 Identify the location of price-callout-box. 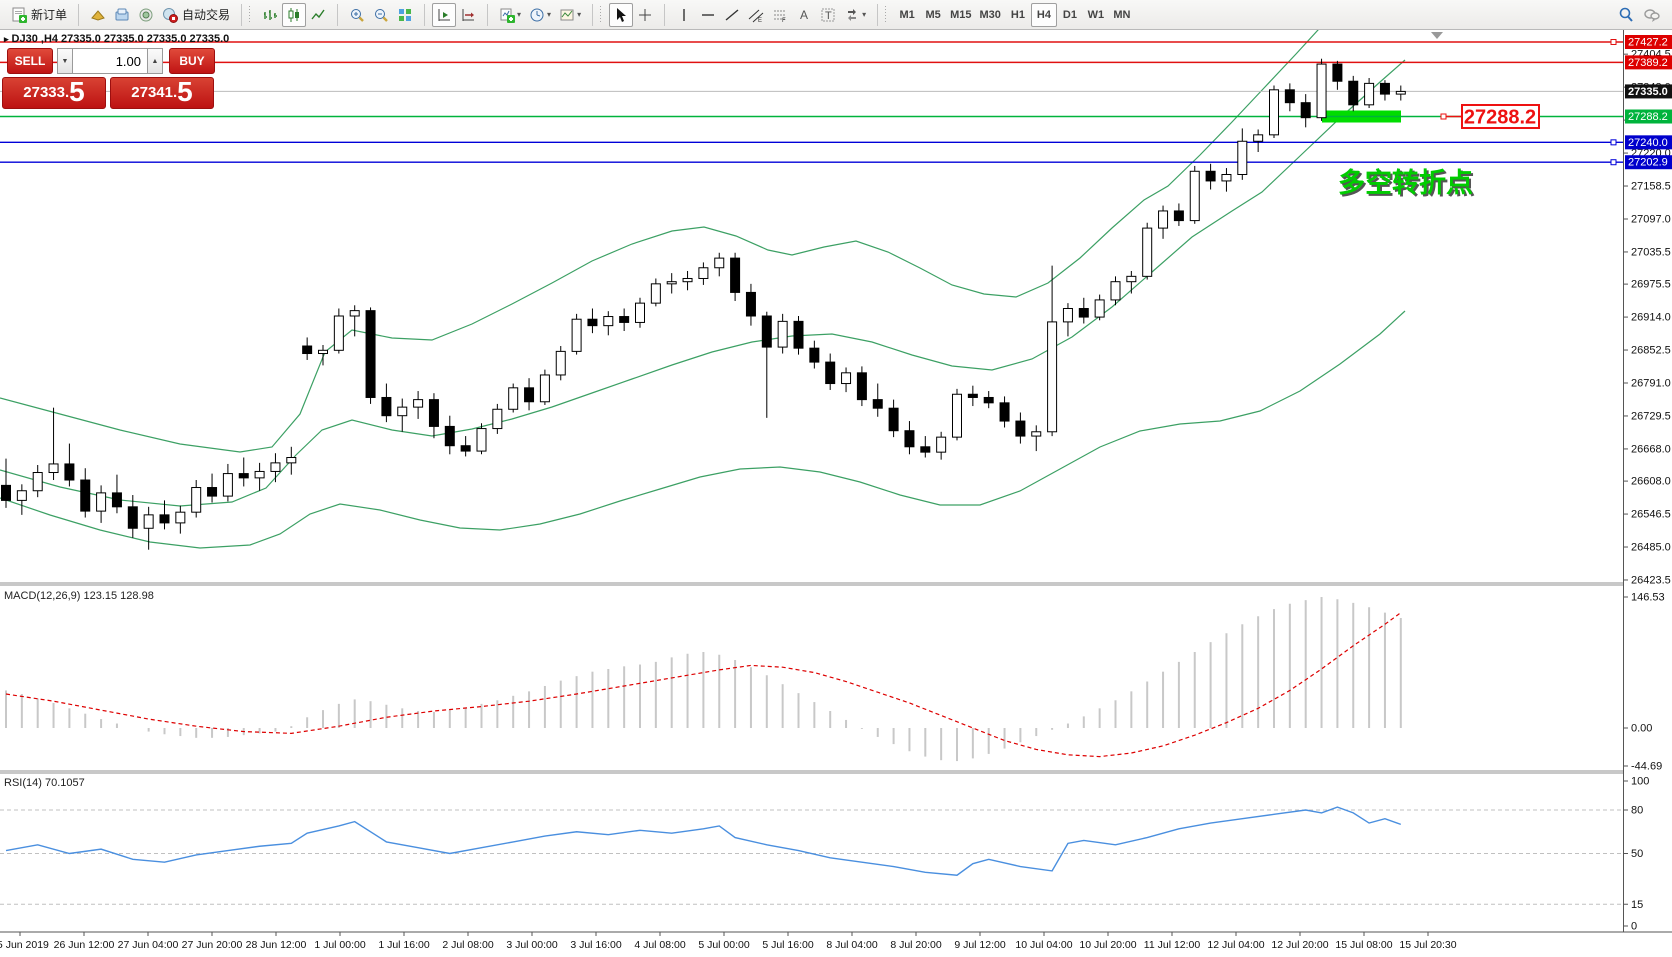
(1500, 117).